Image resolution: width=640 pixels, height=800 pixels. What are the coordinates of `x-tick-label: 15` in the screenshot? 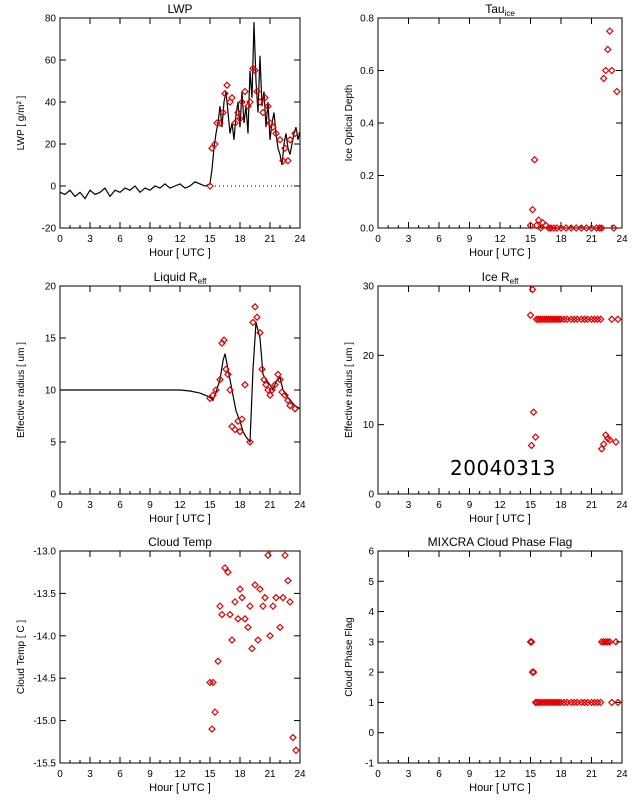 It's located at (531, 774).